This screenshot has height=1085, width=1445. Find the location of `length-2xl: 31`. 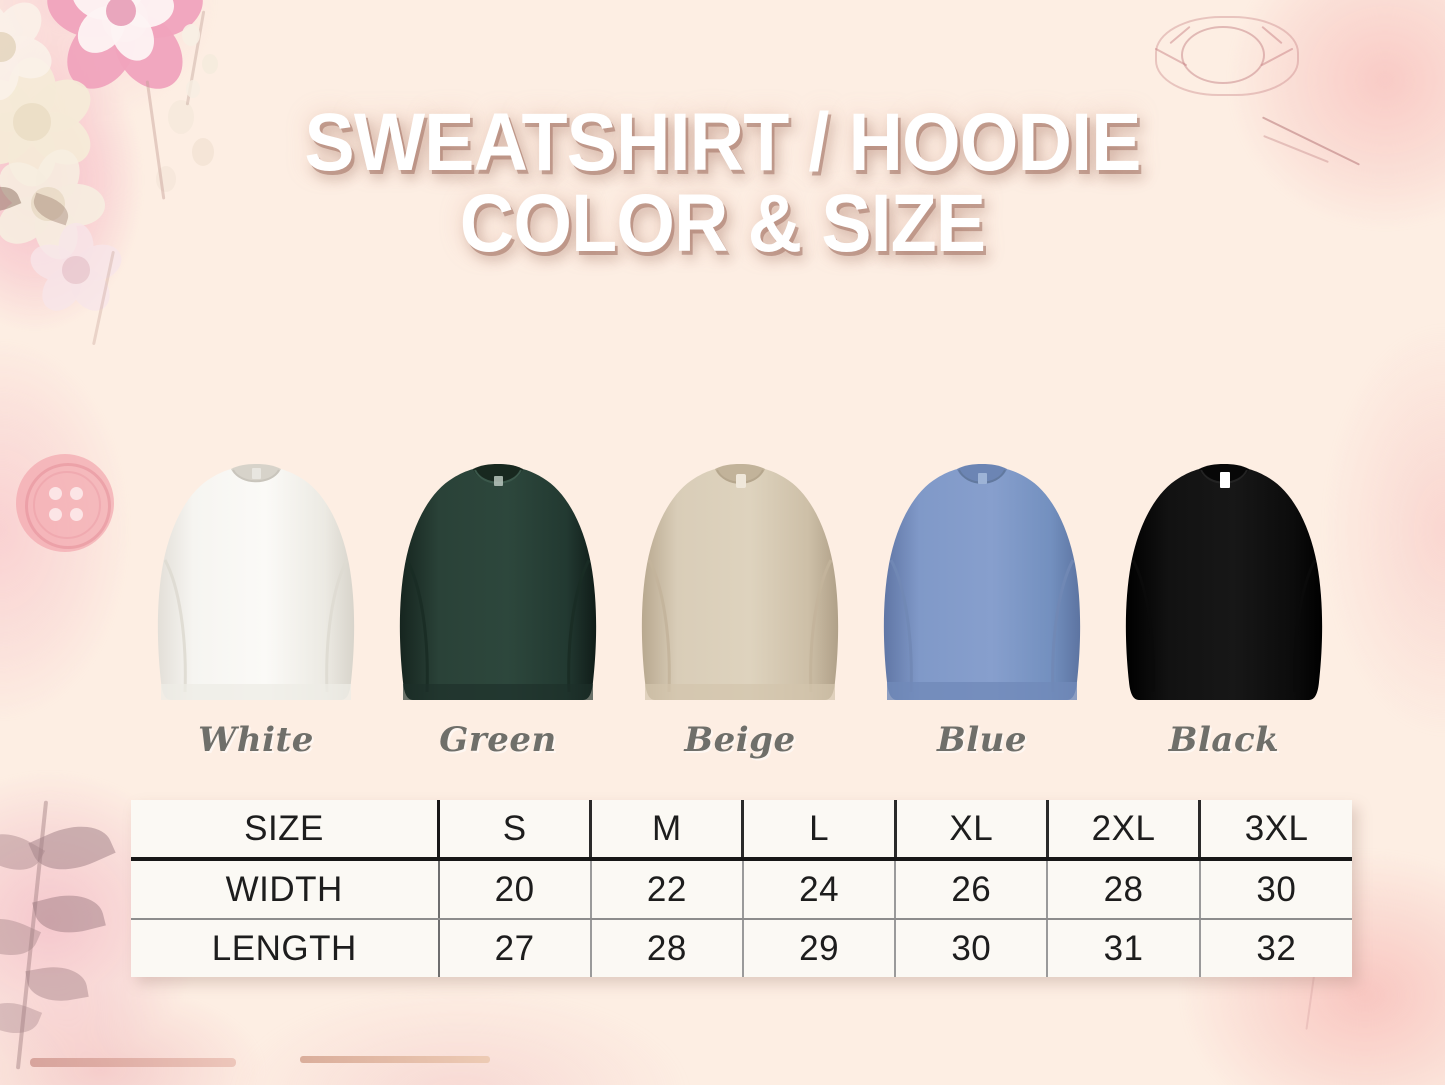

length-2xl: 31 is located at coordinates (1123, 948).